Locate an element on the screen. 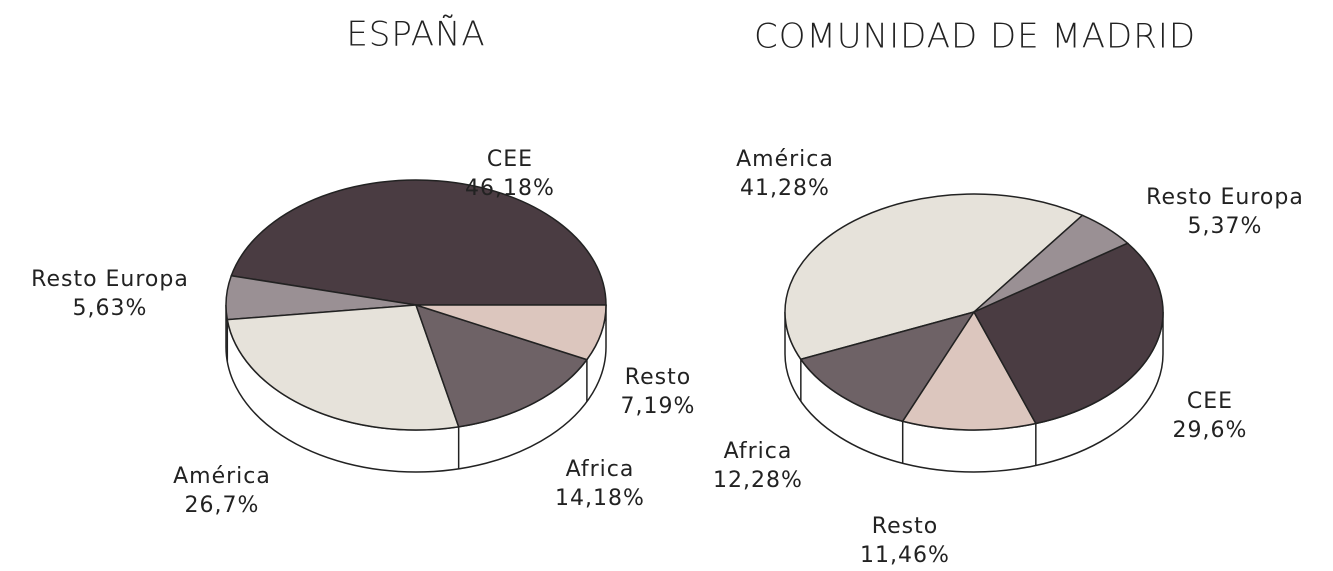  slice-value-label: 41,28% is located at coordinates (785, 188).